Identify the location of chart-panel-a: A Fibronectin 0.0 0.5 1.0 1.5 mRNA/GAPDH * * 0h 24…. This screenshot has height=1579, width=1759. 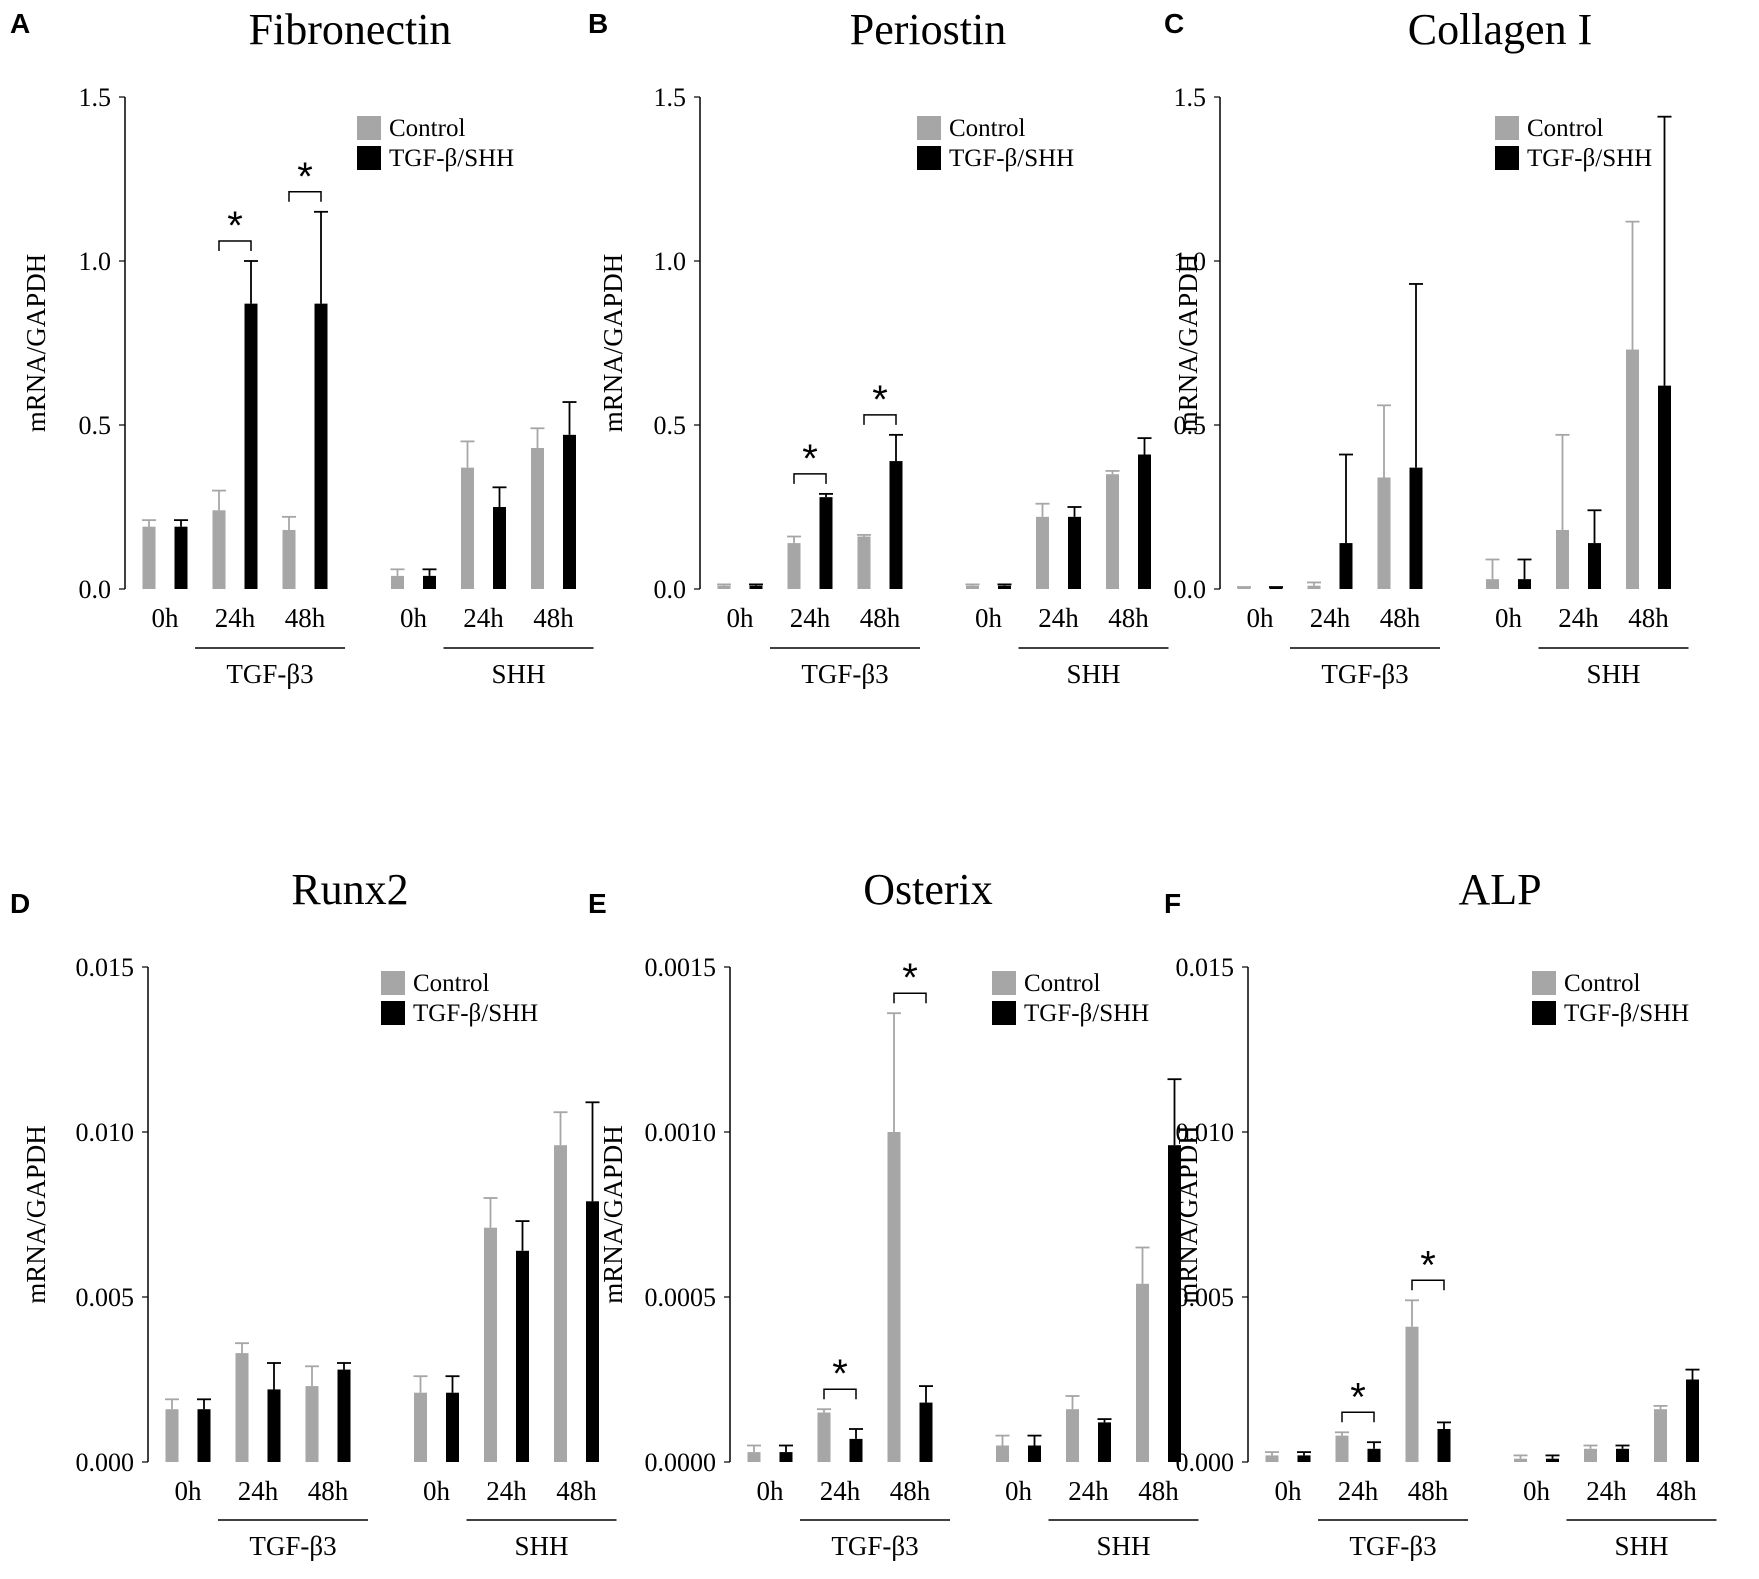
(302, 347).